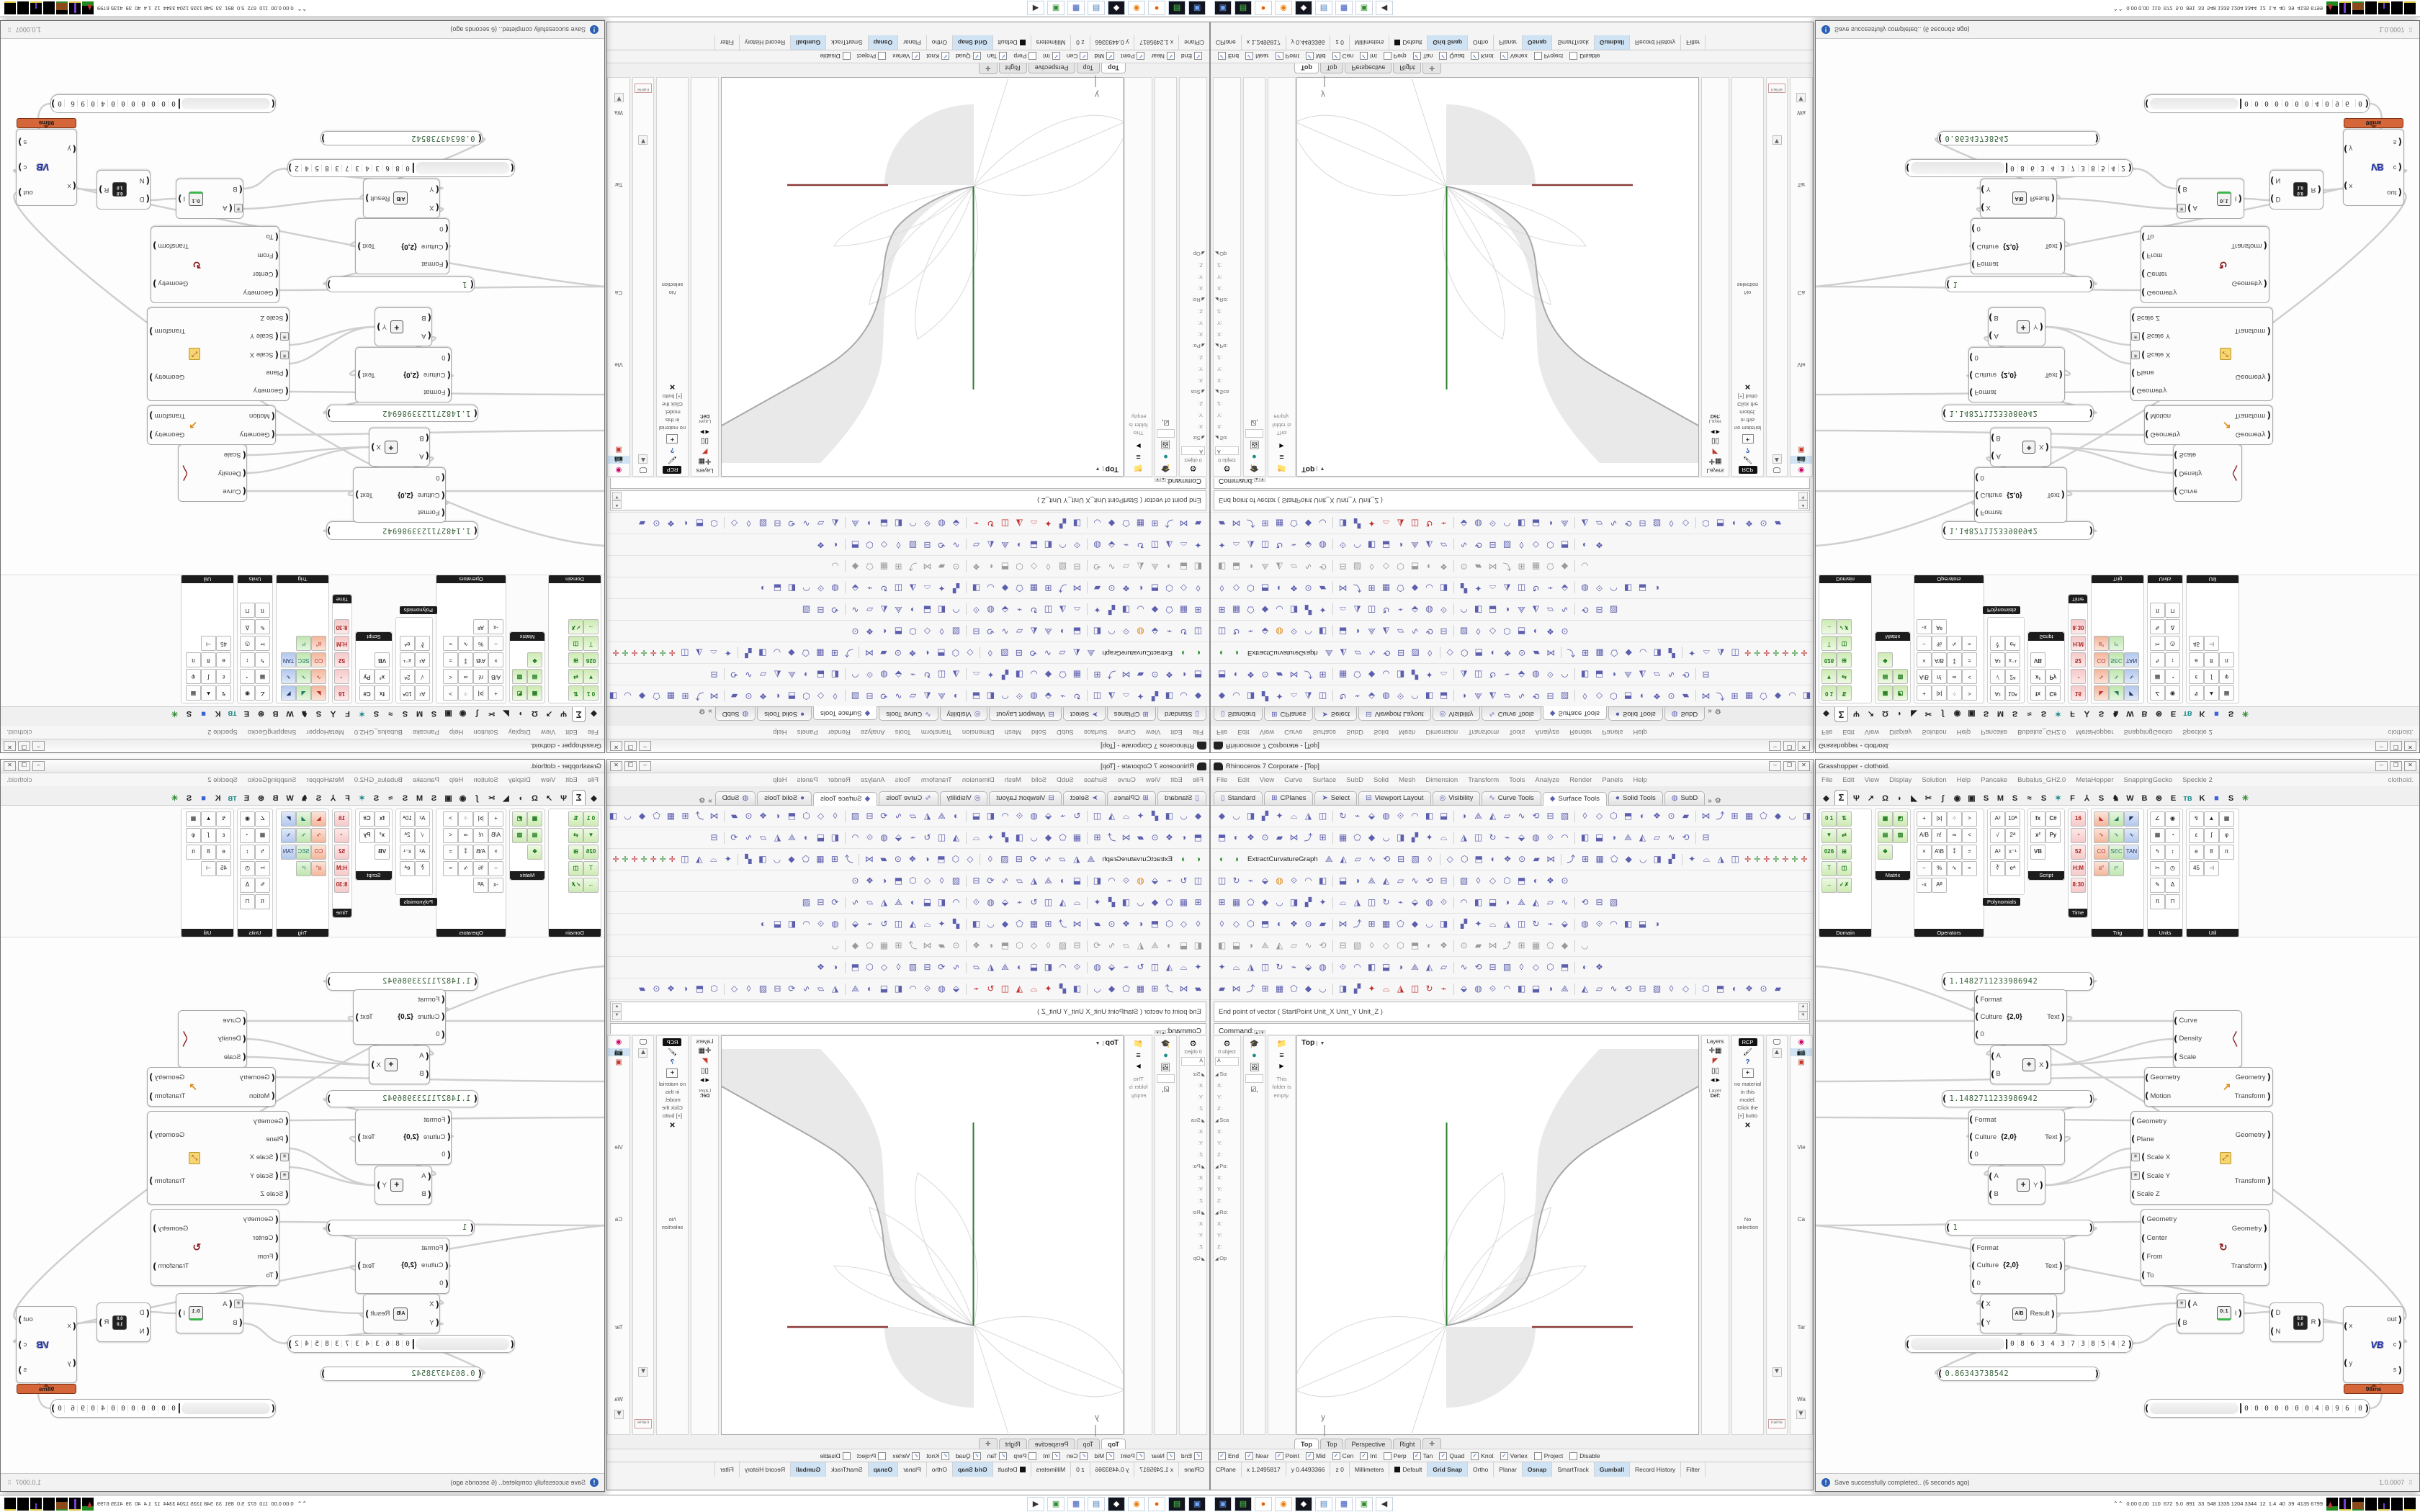 Image resolution: width=2420 pixels, height=1512 pixels. What do you see at coordinates (1097, 989) in the screenshot?
I see `toolbar-icon: ◡` at bounding box center [1097, 989].